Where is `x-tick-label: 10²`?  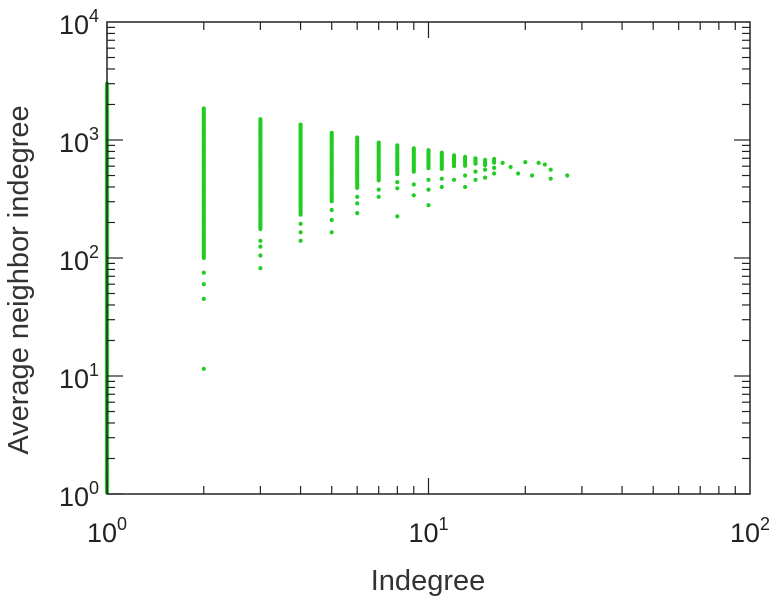
x-tick-label: 10² is located at coordinates (750, 531).